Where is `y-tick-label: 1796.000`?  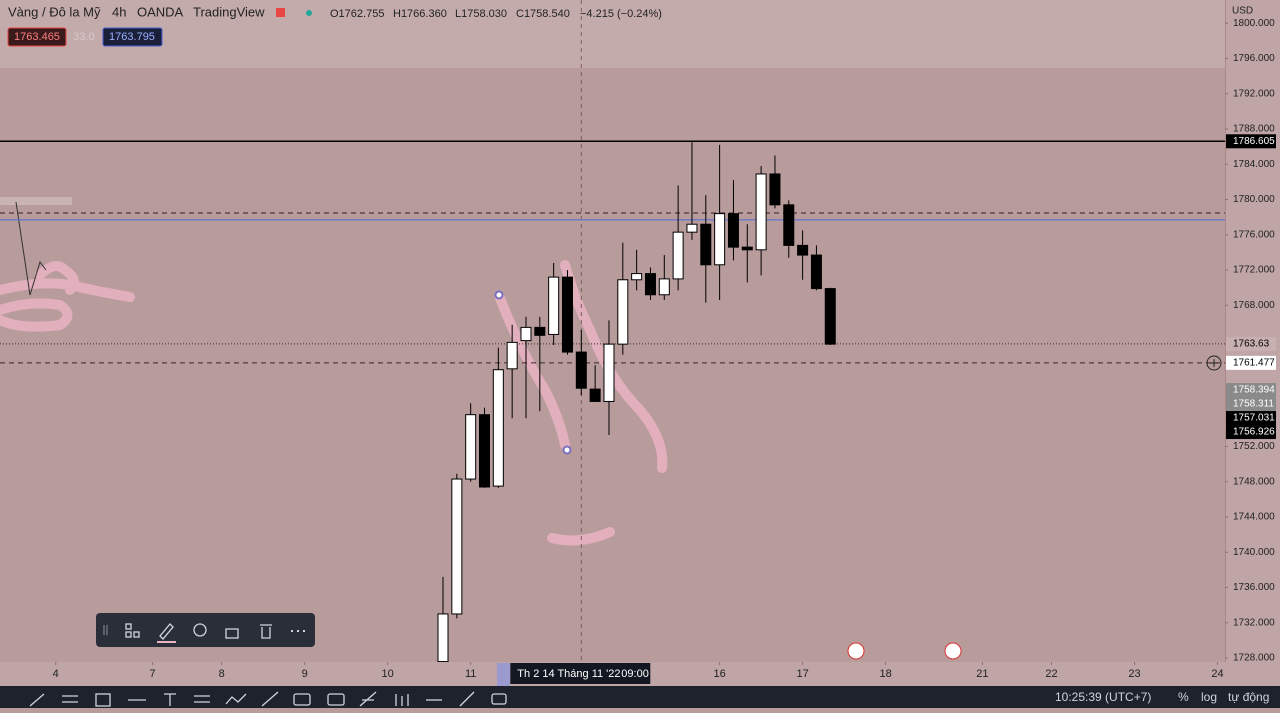 y-tick-label: 1796.000 is located at coordinates (1254, 58).